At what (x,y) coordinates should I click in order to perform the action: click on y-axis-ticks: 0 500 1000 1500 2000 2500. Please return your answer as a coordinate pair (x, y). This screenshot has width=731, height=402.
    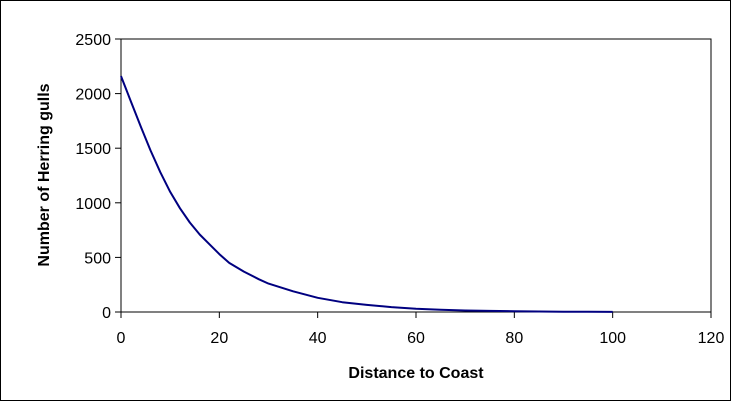
    Looking at the image, I should click on (98, 177).